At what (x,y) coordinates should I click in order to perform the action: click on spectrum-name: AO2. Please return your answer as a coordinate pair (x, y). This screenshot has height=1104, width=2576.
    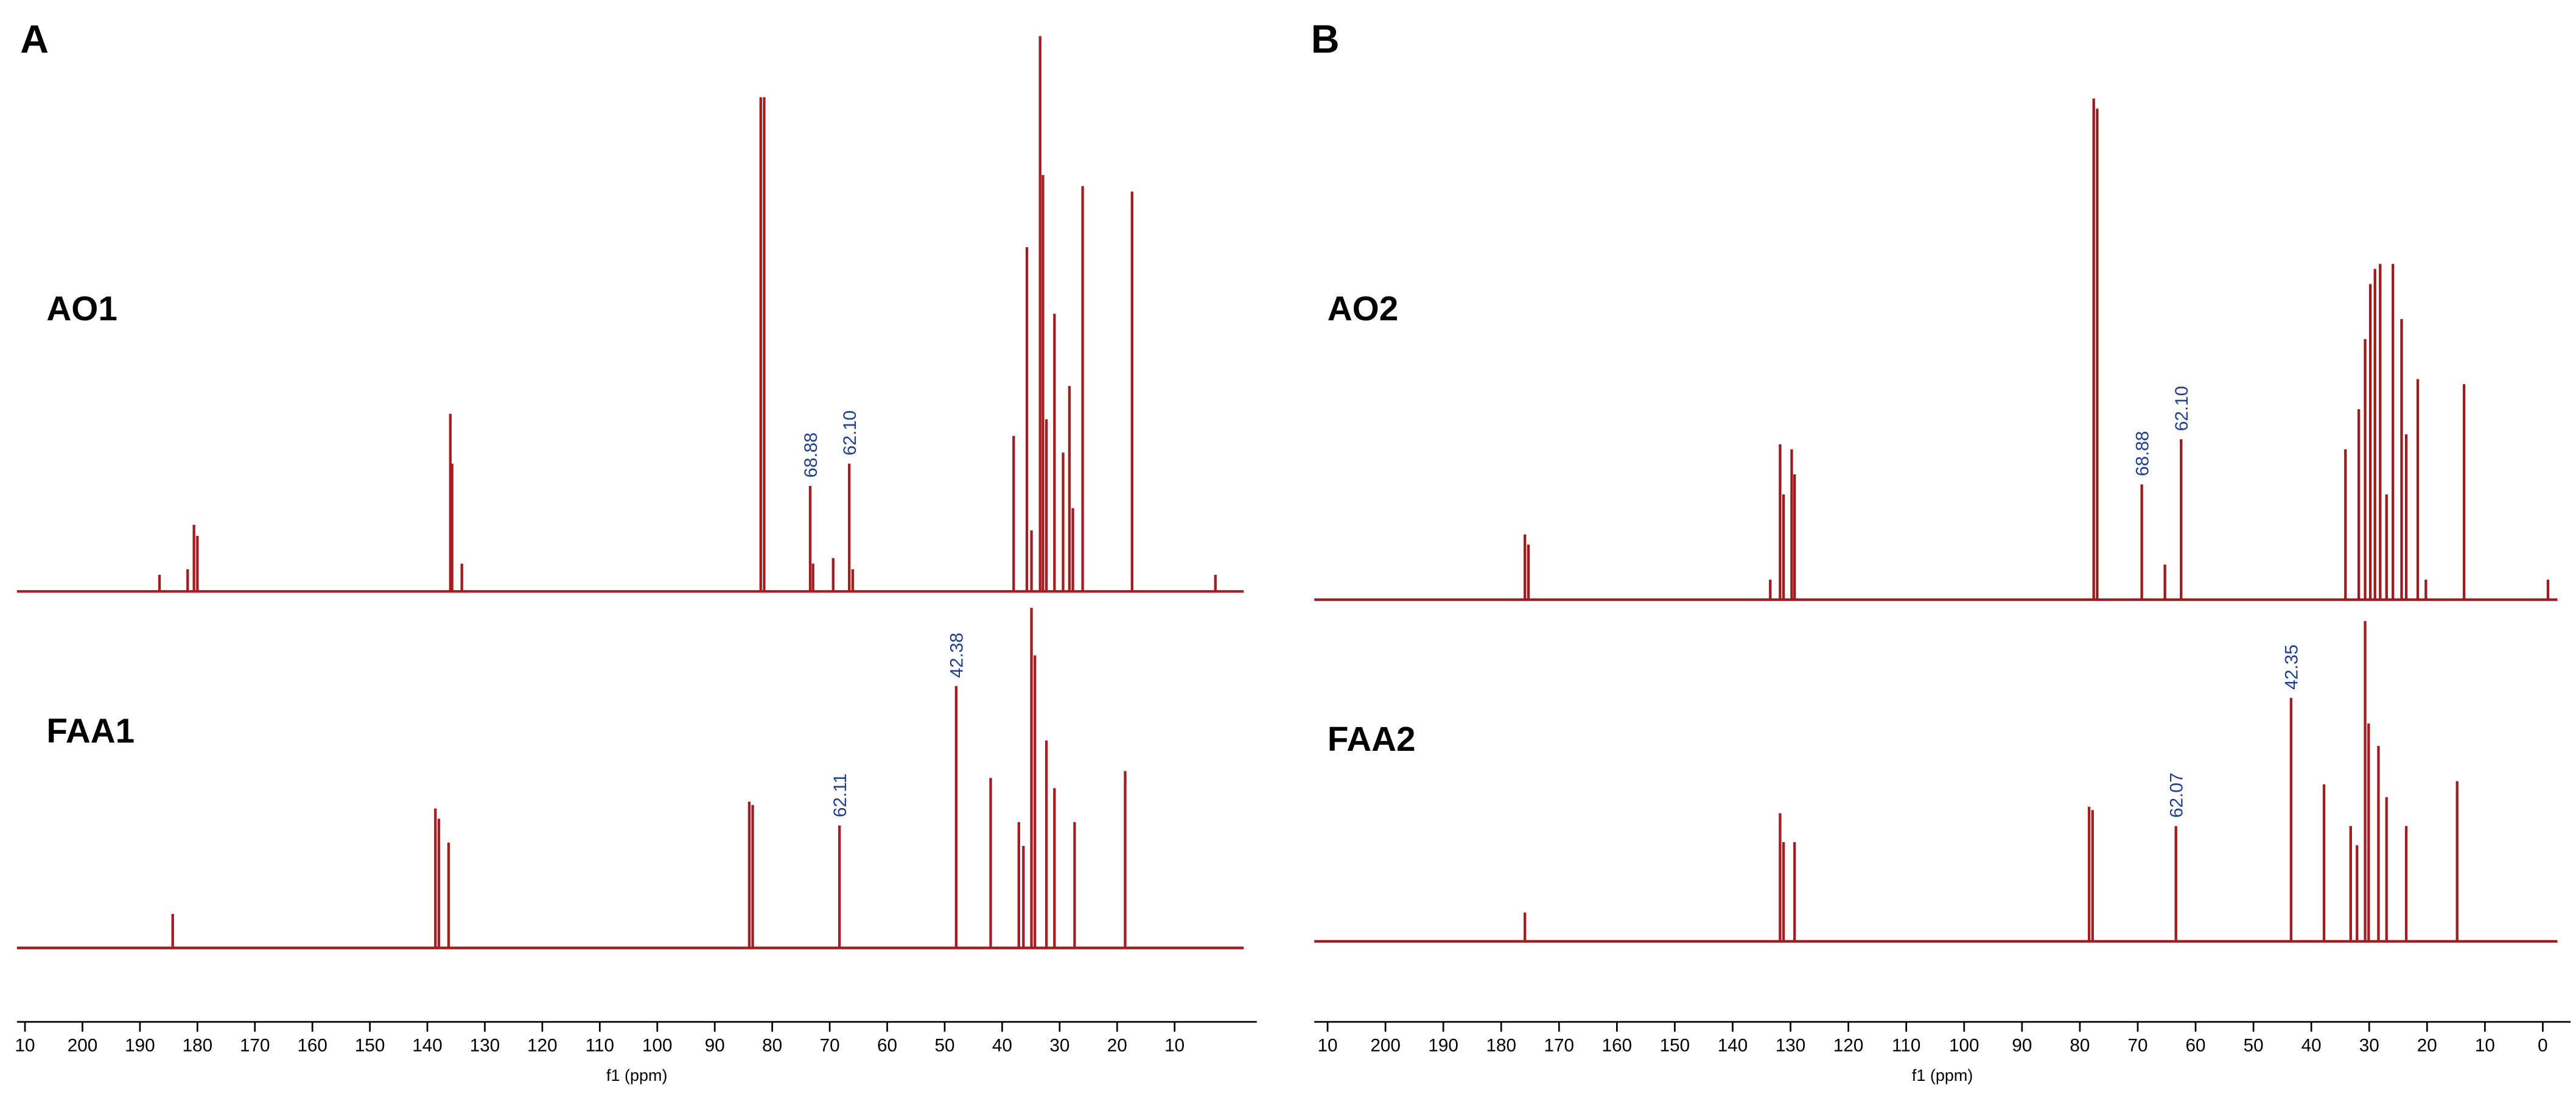
    Looking at the image, I should click on (1363, 309).